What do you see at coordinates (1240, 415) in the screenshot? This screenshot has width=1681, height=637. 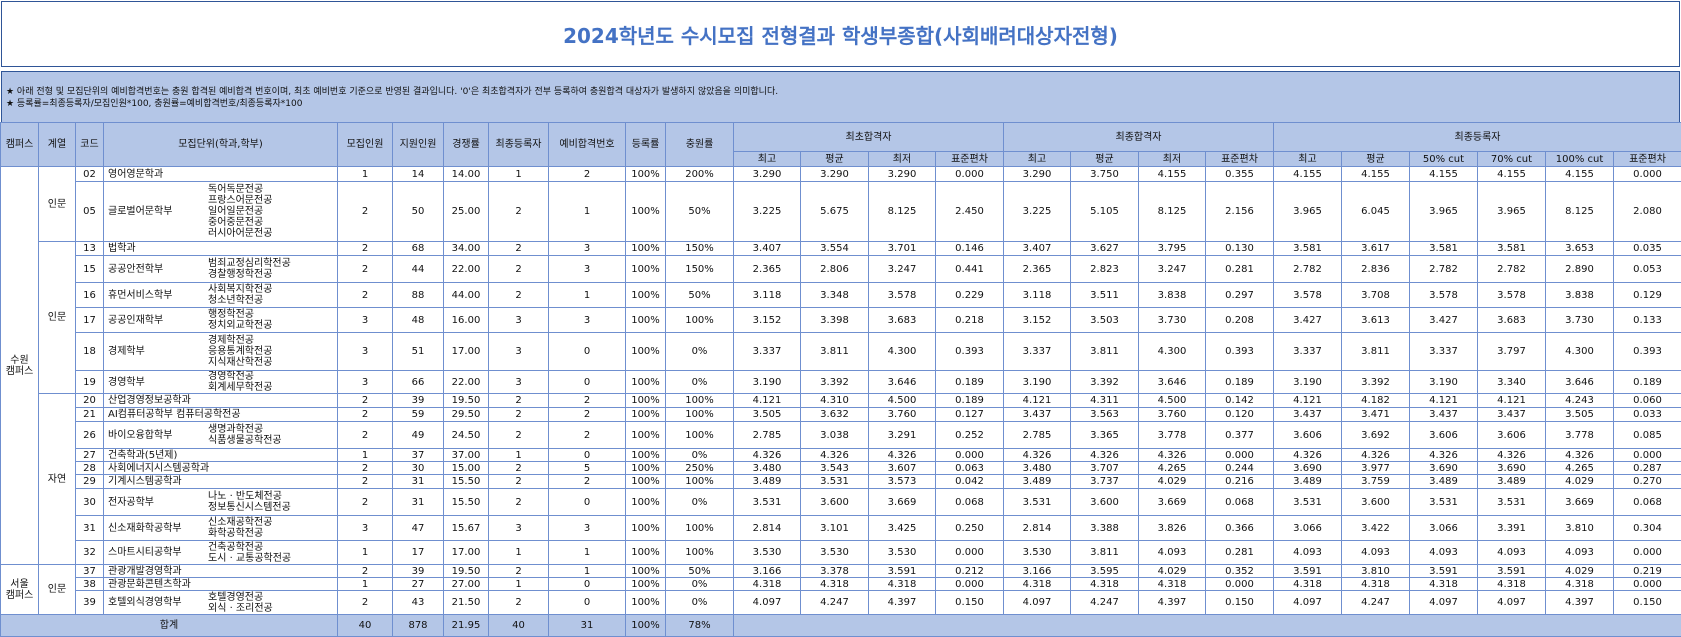 I see `value-cell: 0.120` at bounding box center [1240, 415].